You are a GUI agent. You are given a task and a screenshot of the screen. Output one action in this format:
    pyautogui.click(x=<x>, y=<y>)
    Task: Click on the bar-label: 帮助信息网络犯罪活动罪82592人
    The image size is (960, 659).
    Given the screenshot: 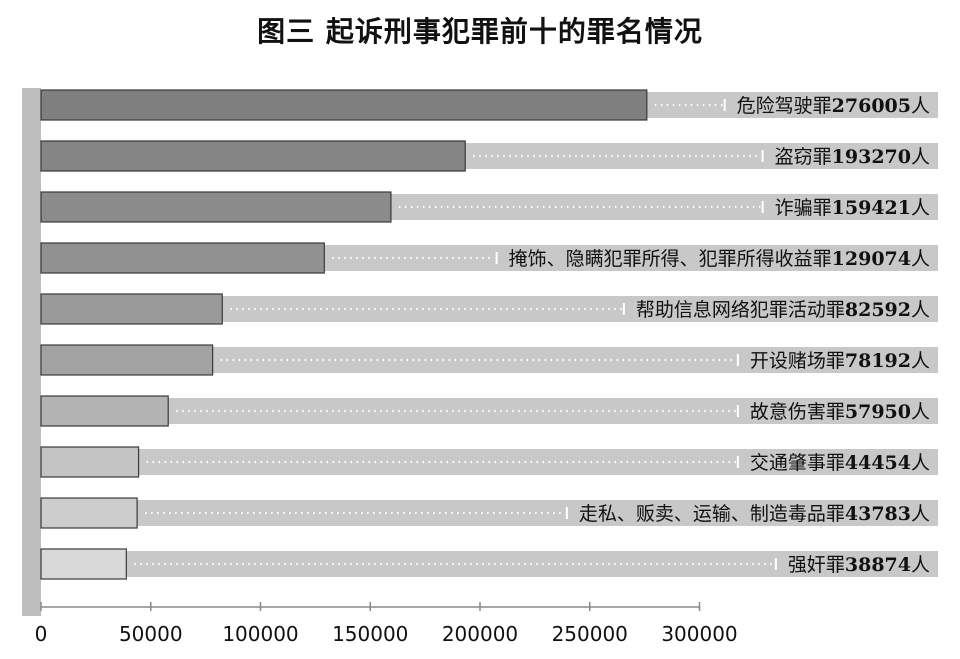 What is the action you would take?
    pyautogui.click(x=783, y=310)
    